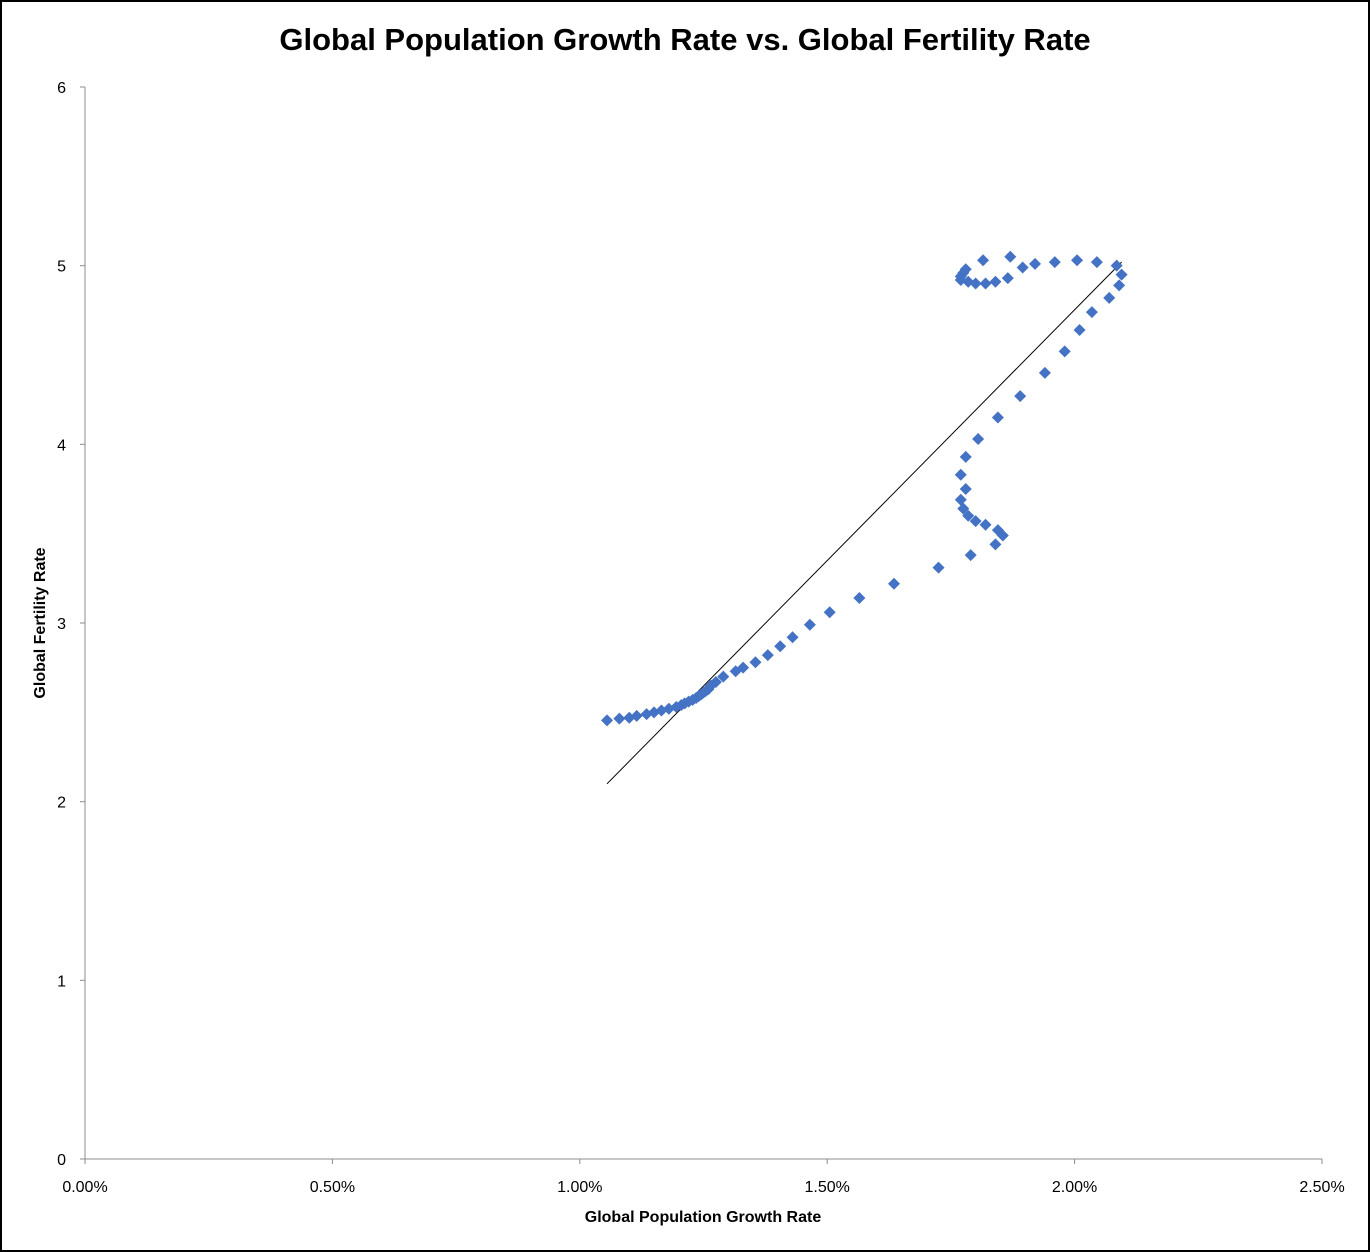 This screenshot has height=1252, width=1370. Describe the element at coordinates (61, 981) in the screenshot. I see `y-tick-label: 1` at that location.